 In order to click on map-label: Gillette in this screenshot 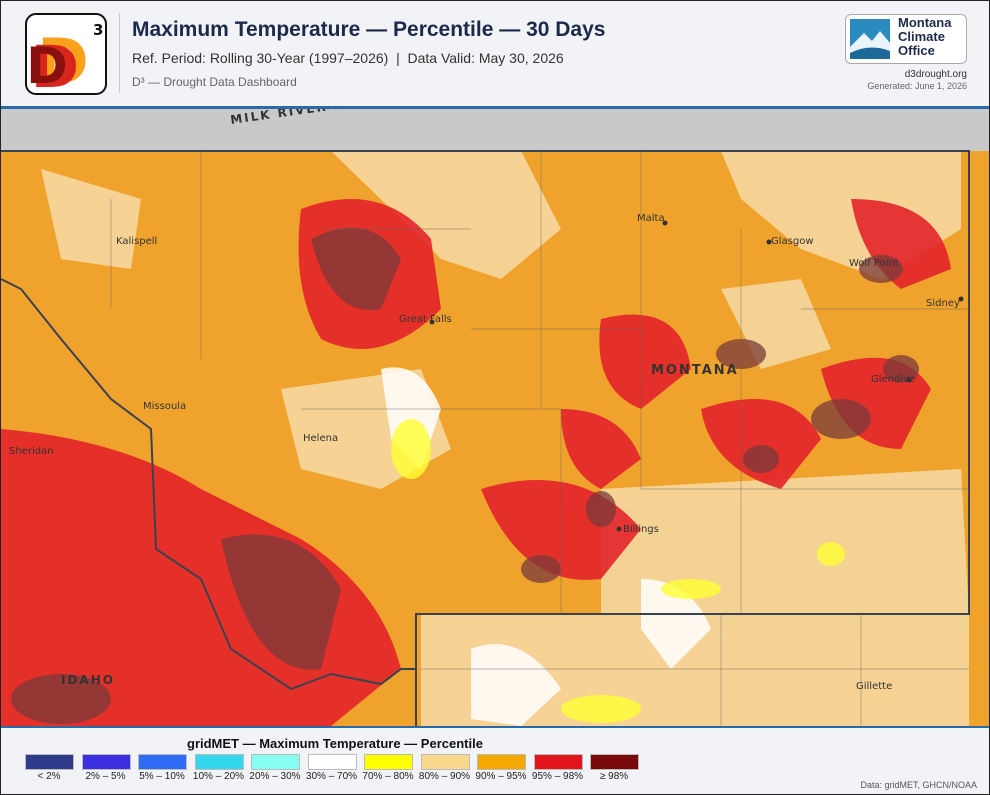, I will do `click(874, 686)`.